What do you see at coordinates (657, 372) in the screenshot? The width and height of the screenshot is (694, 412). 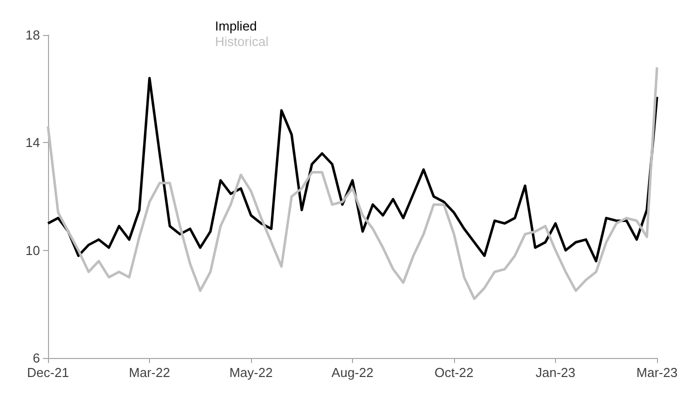 I see `x-tick-label: Mar-23` at bounding box center [657, 372].